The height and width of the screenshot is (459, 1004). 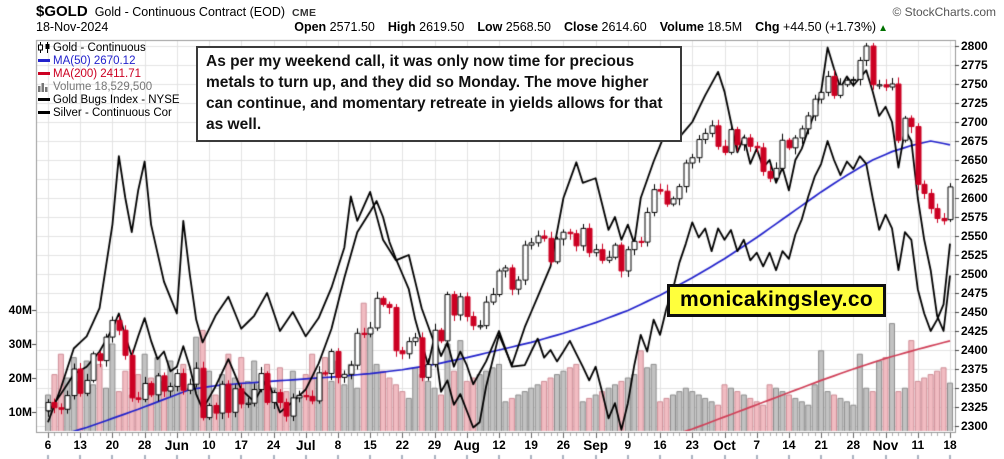 I want to click on watermark-badge: monicakingsley.co, so click(x=777, y=300).